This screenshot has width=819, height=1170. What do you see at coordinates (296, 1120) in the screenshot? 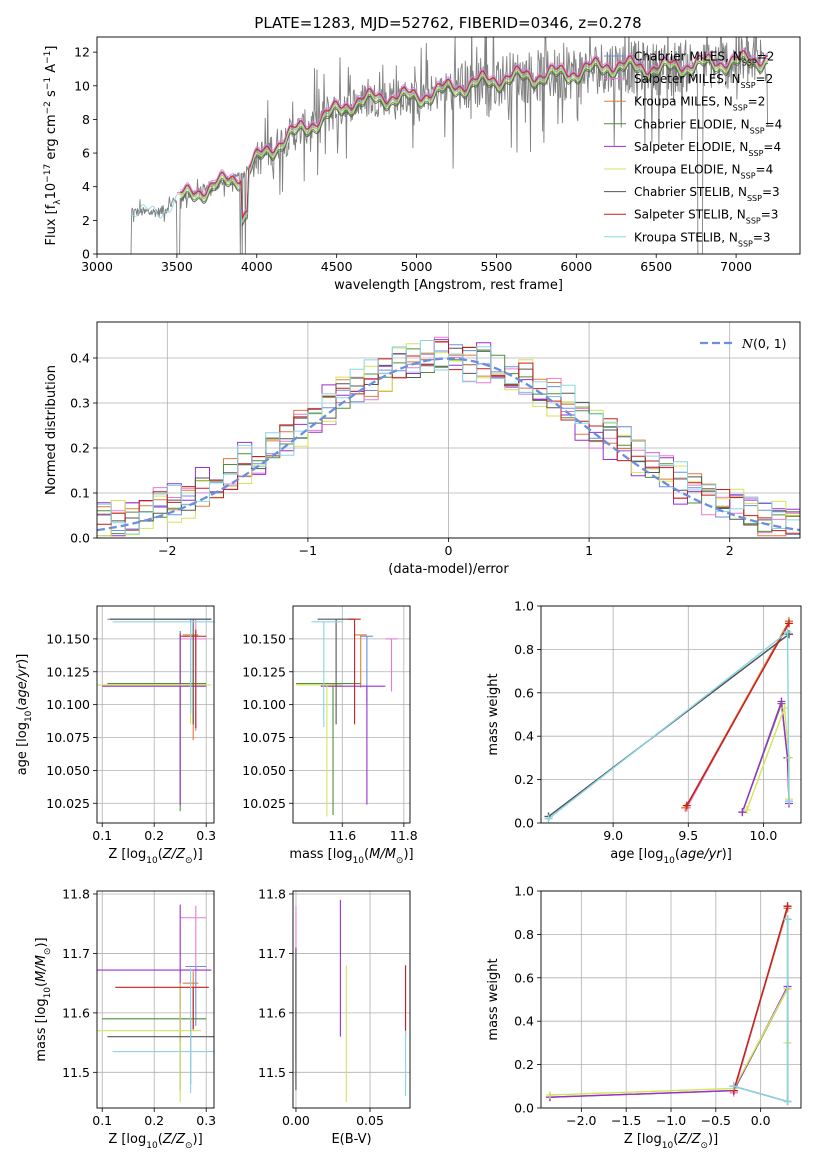
I see `x-tick-label: 0.00` at bounding box center [296, 1120].